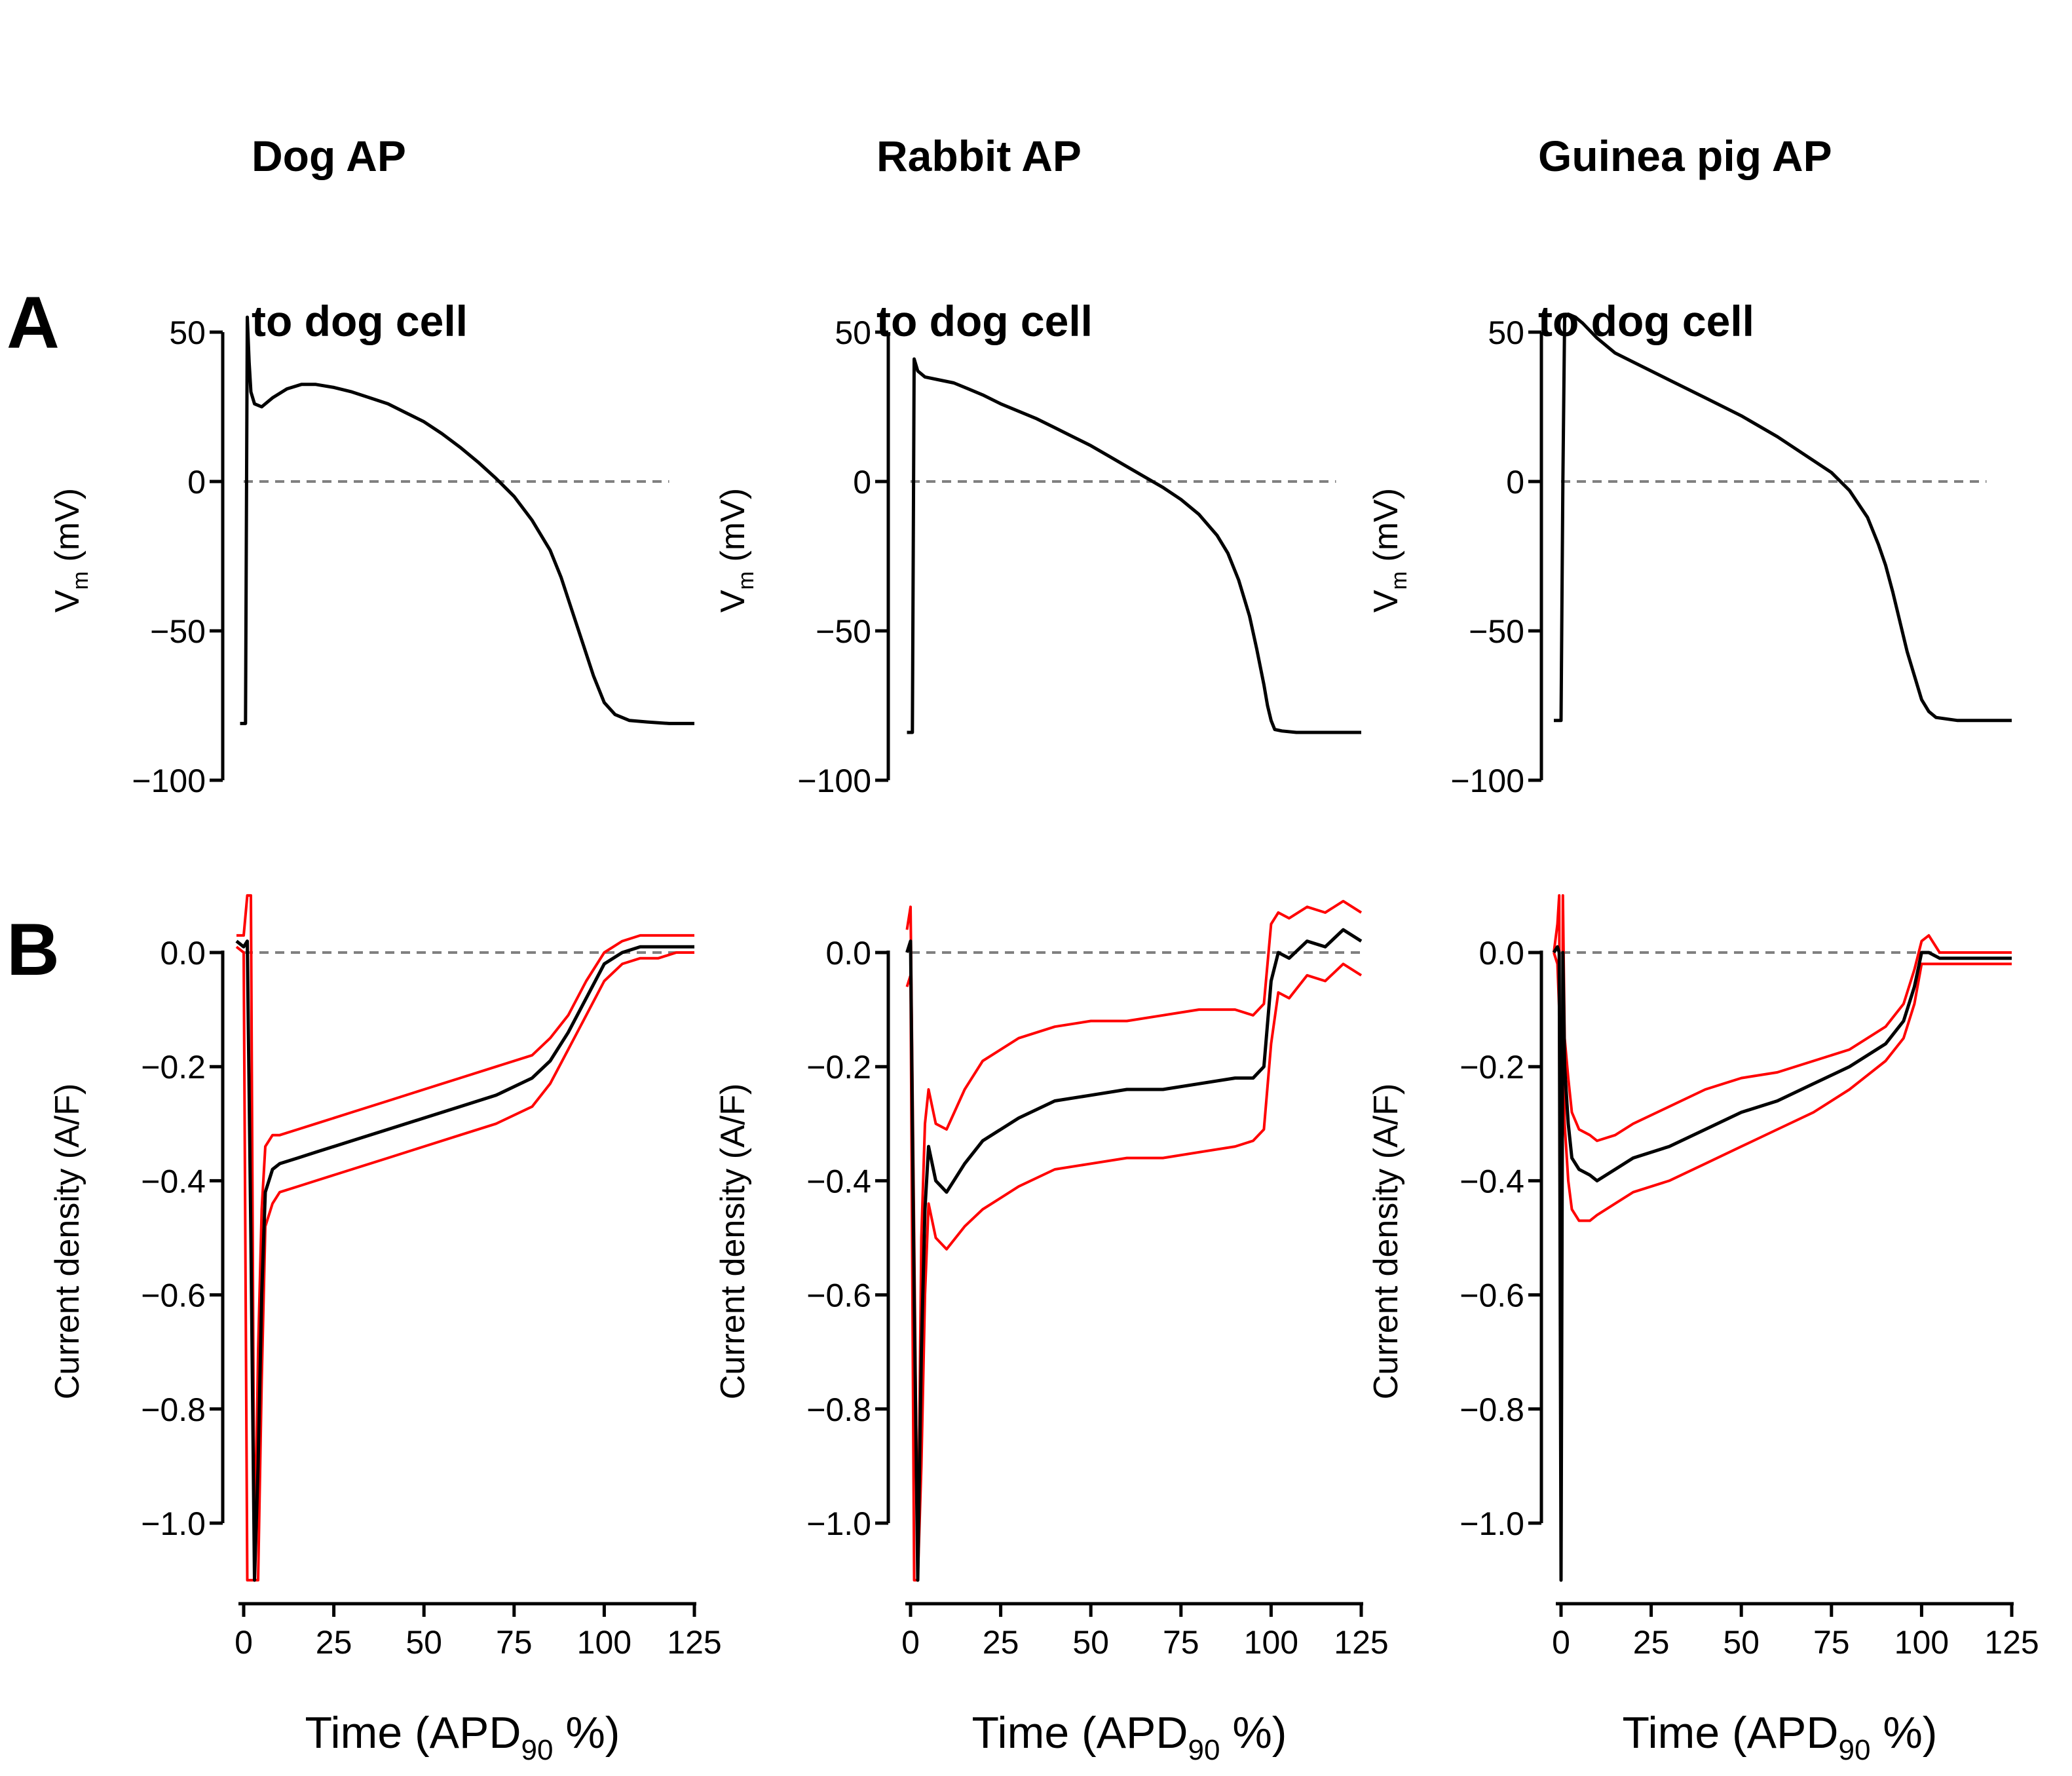 The height and width of the screenshot is (1776, 2072). Describe the element at coordinates (910, 1642) in the screenshot. I see `panel-b-rabbit-xtick-label: 0` at that location.